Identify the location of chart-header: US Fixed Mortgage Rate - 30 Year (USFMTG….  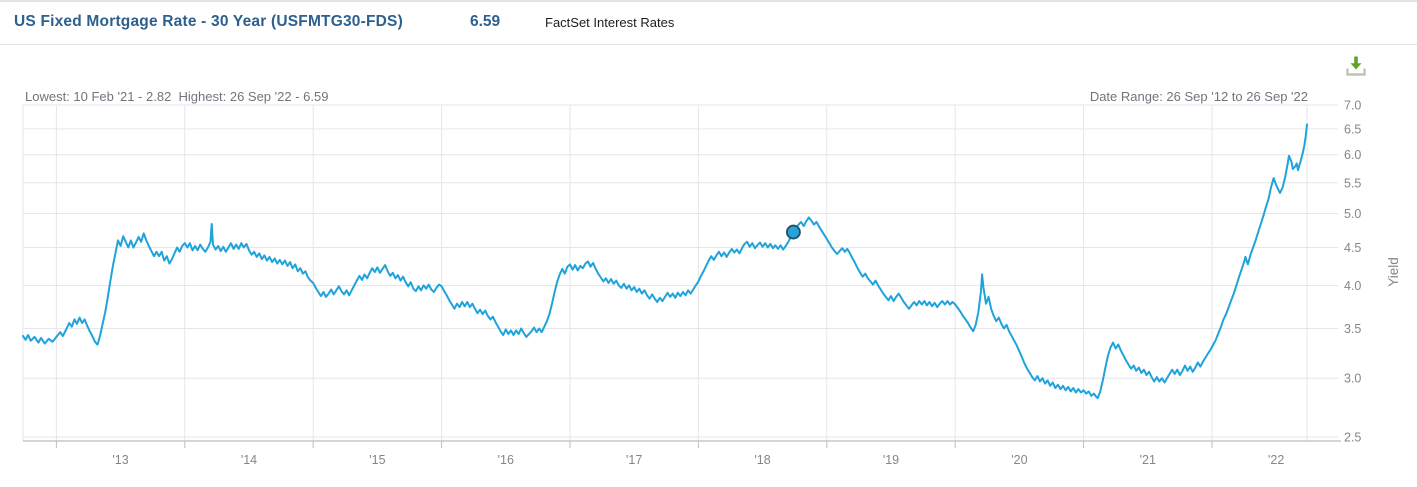
(708, 23).